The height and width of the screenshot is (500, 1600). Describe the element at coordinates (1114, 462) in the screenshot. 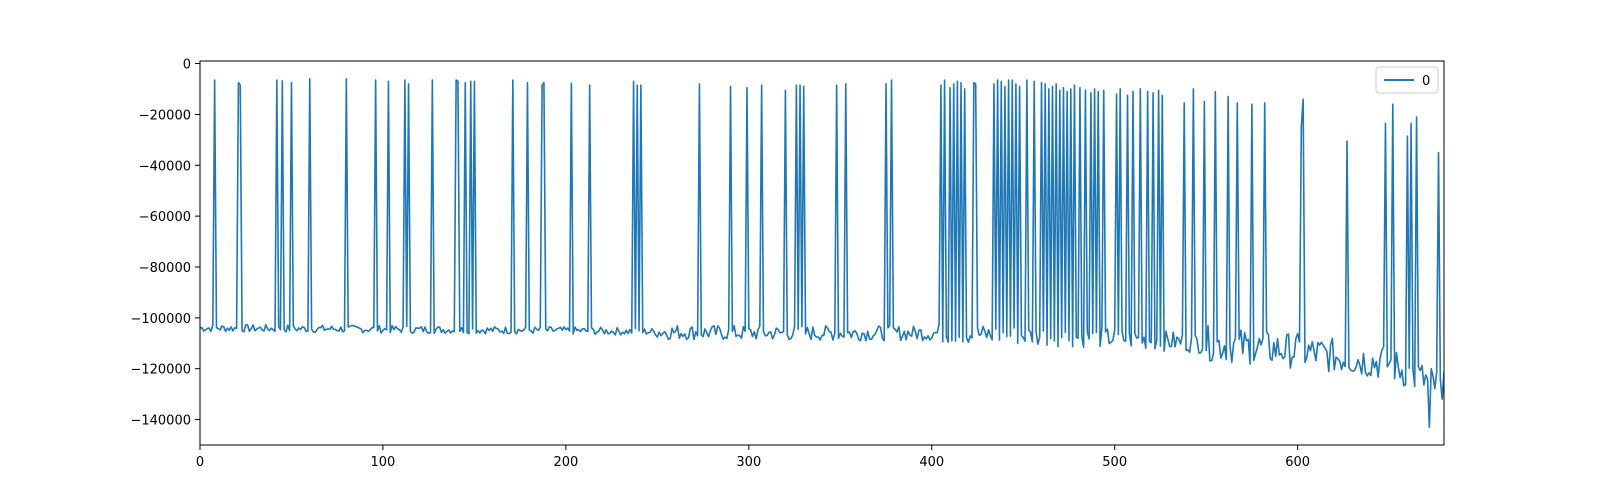

I see `x-tick-label: 500` at that location.